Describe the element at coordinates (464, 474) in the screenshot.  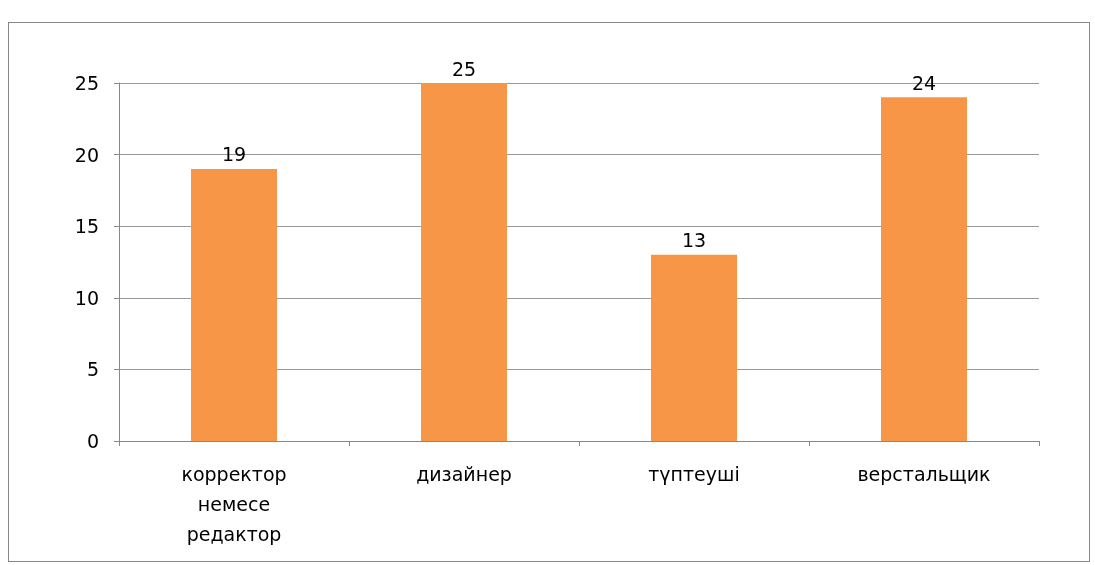
I see `x-tick-label: дизайнер` at that location.